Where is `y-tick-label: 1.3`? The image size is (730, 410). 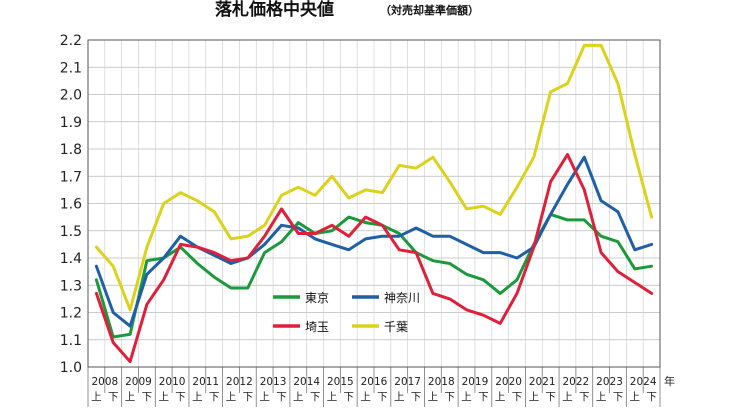 y-tick-label: 1.3 is located at coordinates (71, 286).